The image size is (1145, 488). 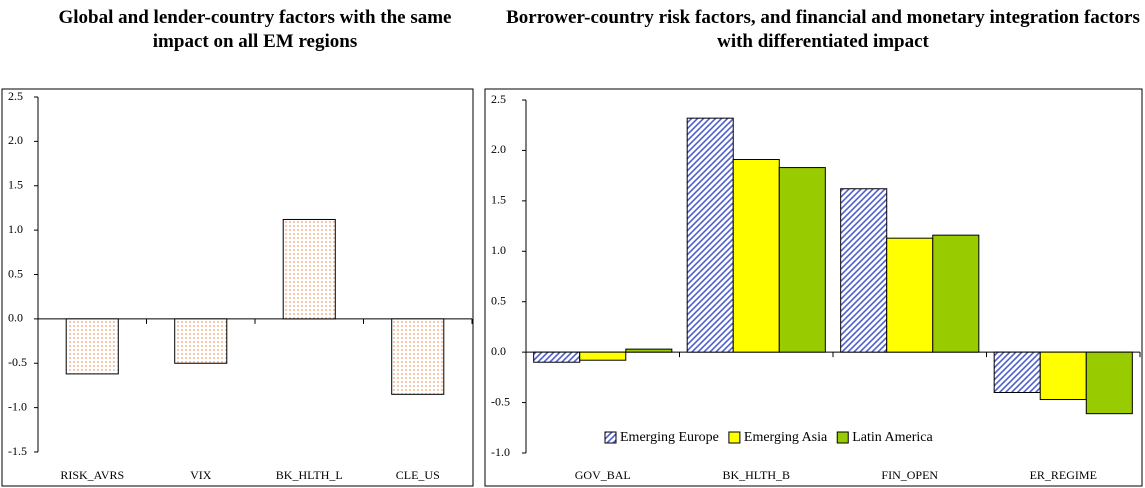 What do you see at coordinates (17, 451) in the screenshot?
I see `y-tick-label: -1.5` at bounding box center [17, 451].